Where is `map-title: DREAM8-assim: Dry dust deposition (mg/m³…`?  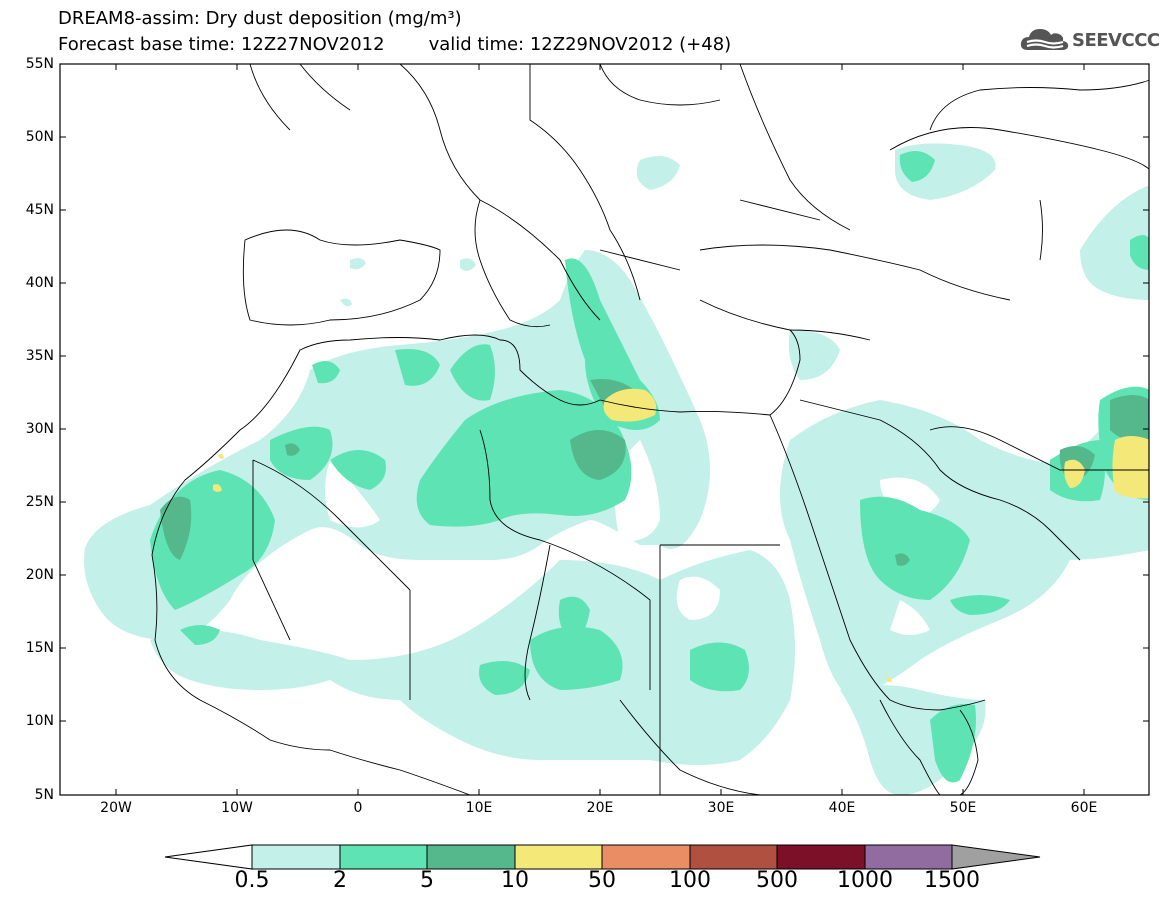
map-title: DREAM8-assim: Dry dust deposition (mg/m³… is located at coordinates (260, 18).